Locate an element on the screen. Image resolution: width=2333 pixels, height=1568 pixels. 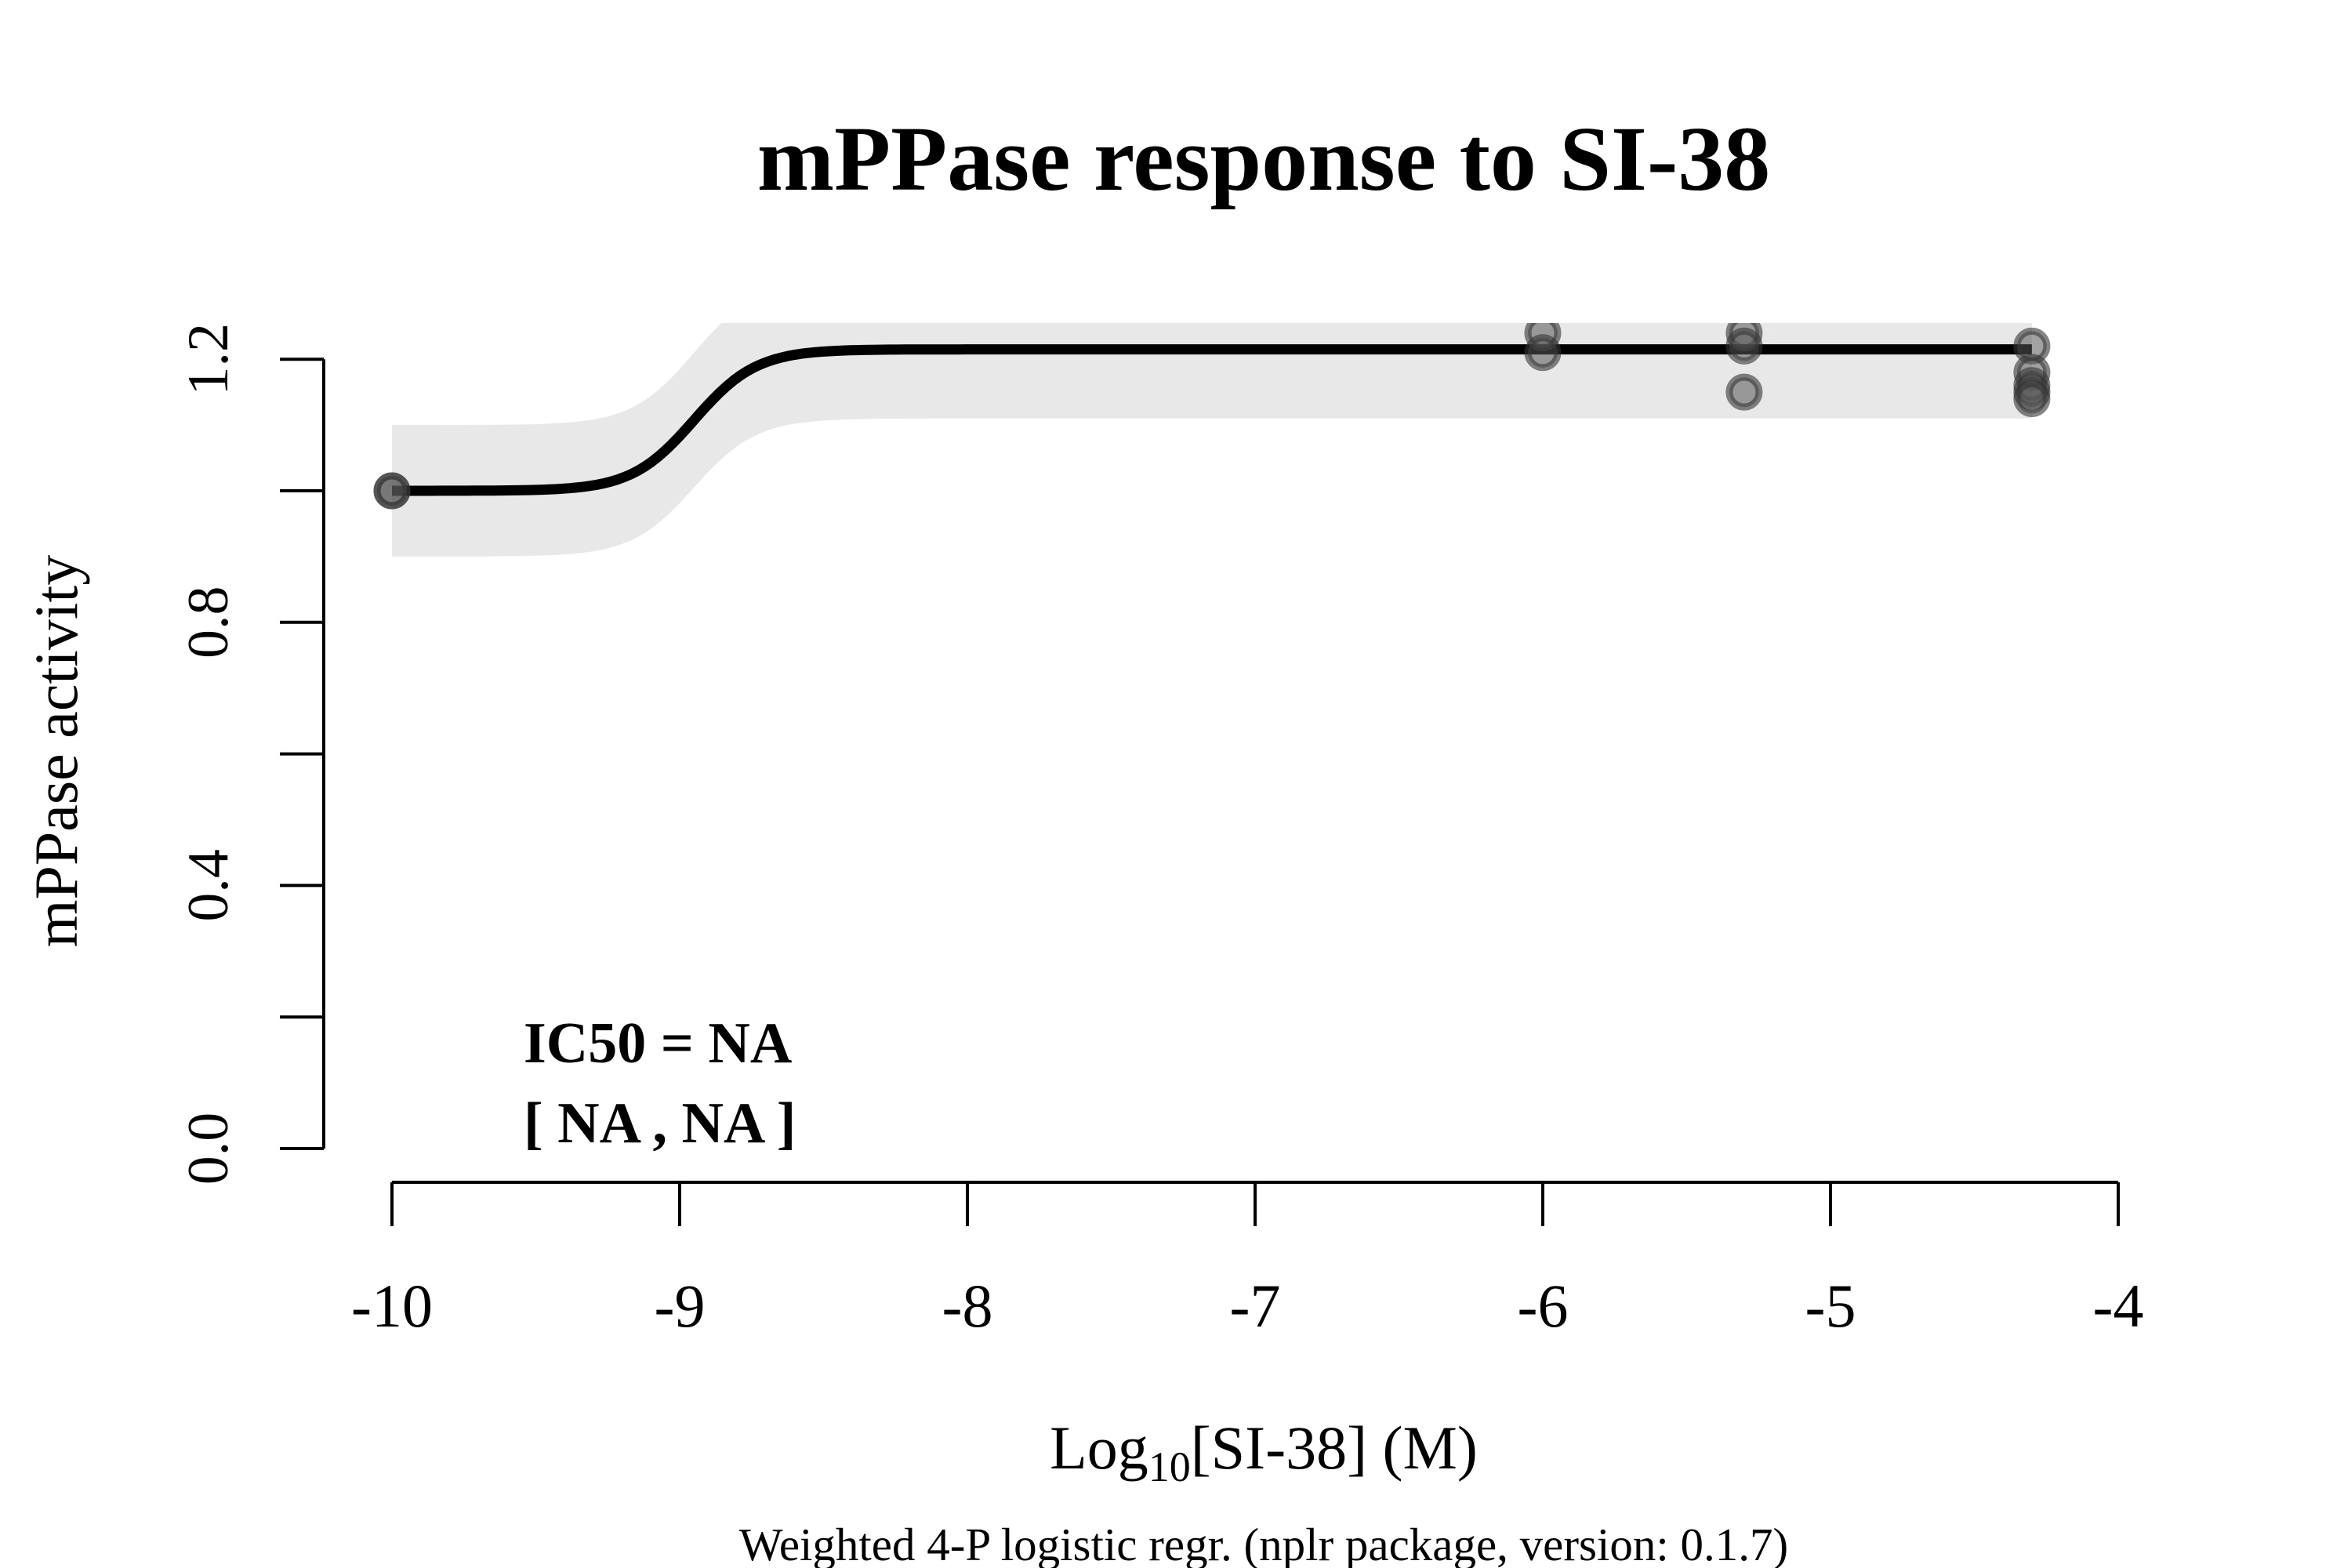
x-axis-label-subscript: 10 is located at coordinates (1169, 1466).